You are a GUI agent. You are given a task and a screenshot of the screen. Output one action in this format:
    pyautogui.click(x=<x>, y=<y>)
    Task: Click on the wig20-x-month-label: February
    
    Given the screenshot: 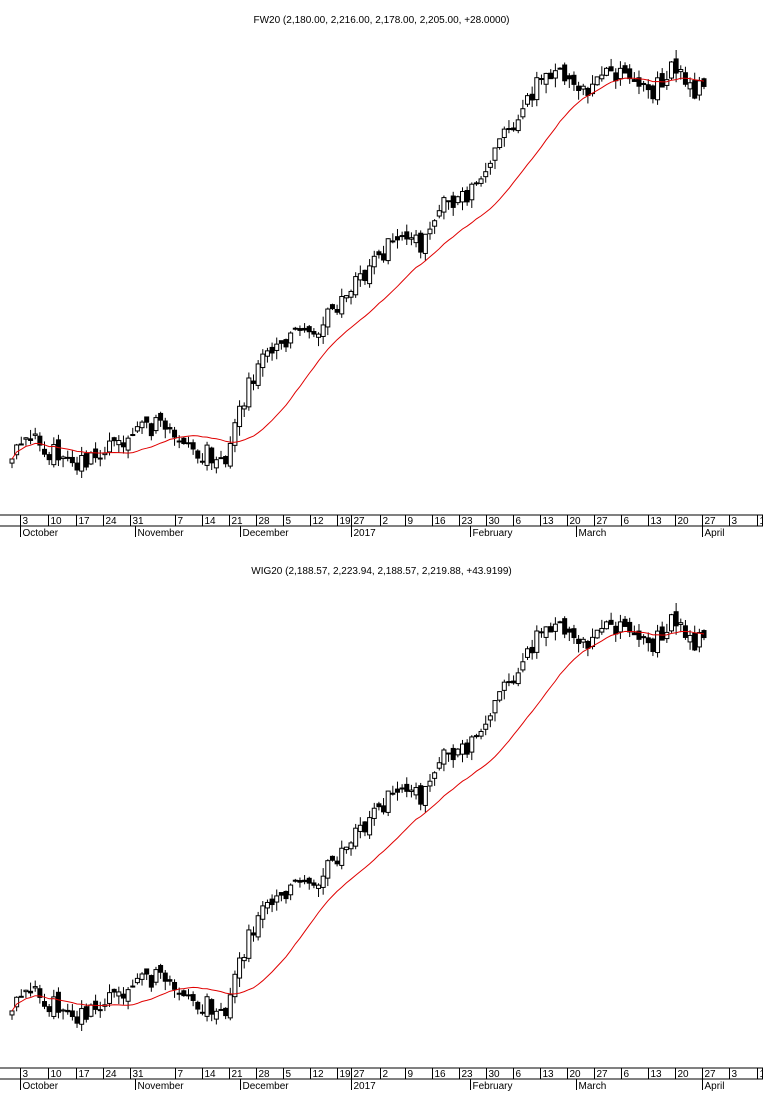 What is the action you would take?
    pyautogui.click(x=493, y=1086)
    